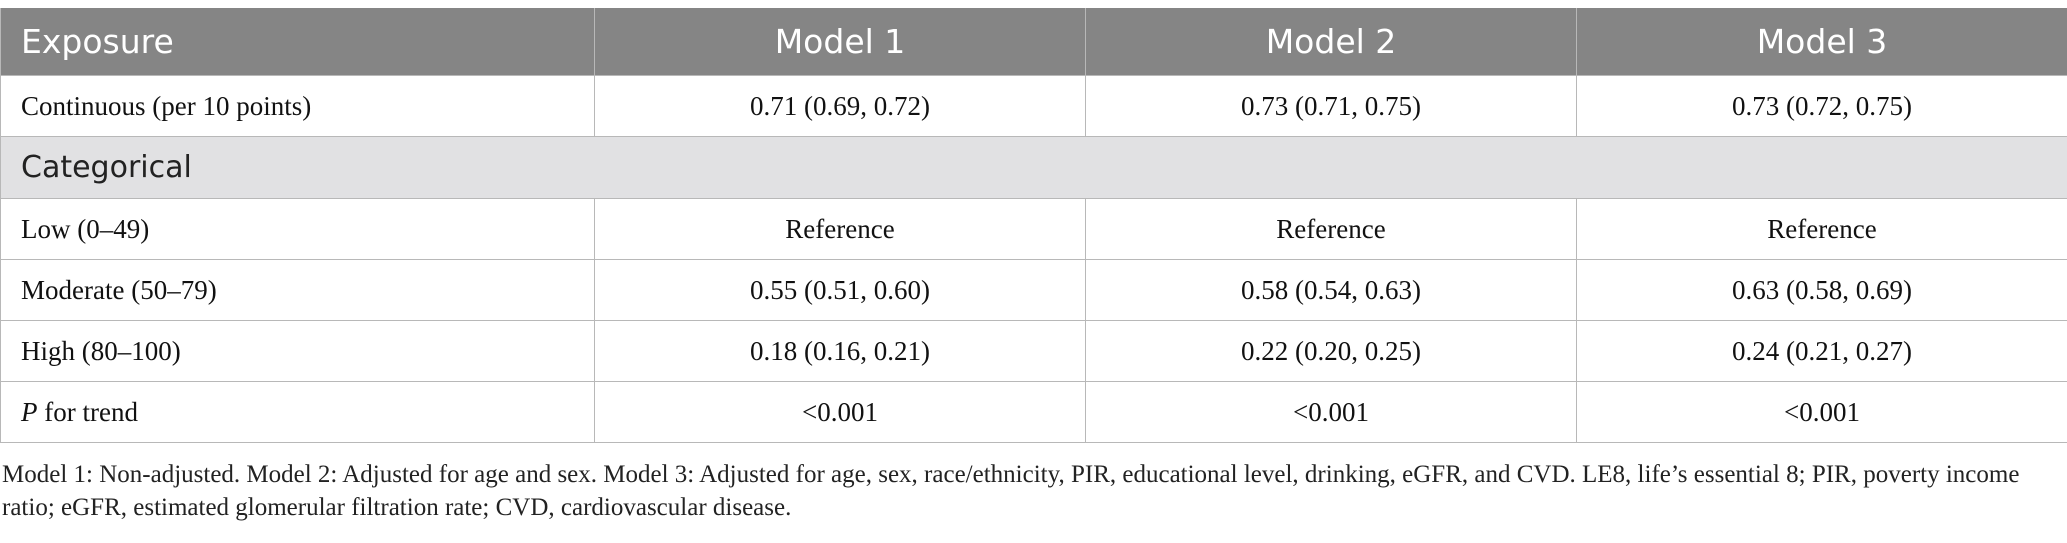  What do you see at coordinates (840, 229) in the screenshot?
I see `cell-model-1: Reference` at bounding box center [840, 229].